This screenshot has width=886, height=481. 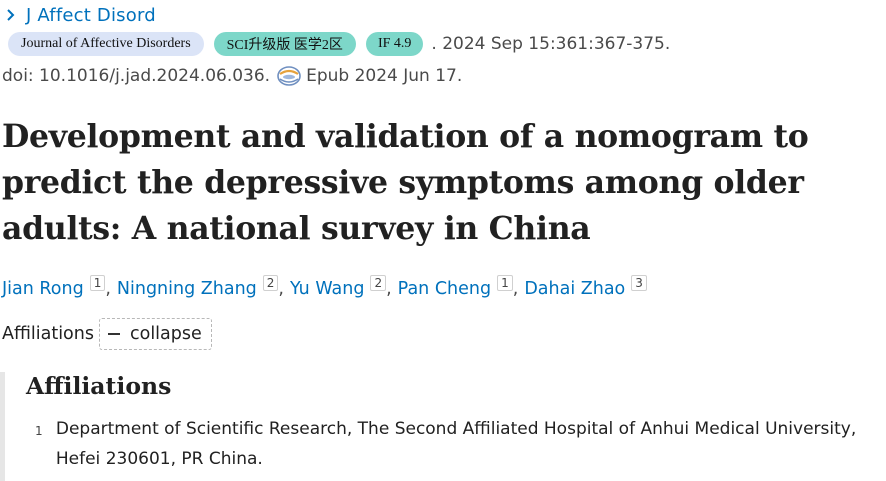 I want to click on affiliation-ref-button: 3, so click(x=639, y=283).